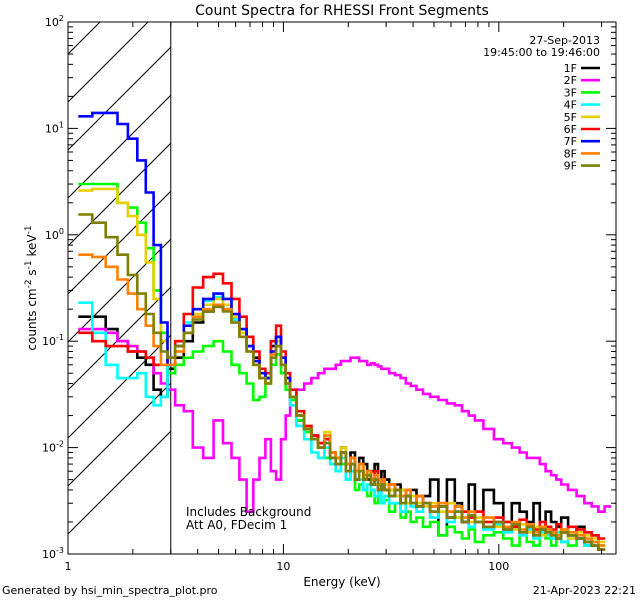  Describe the element at coordinates (570, 153) in the screenshot. I see `legend-label-8f: 8F` at that location.